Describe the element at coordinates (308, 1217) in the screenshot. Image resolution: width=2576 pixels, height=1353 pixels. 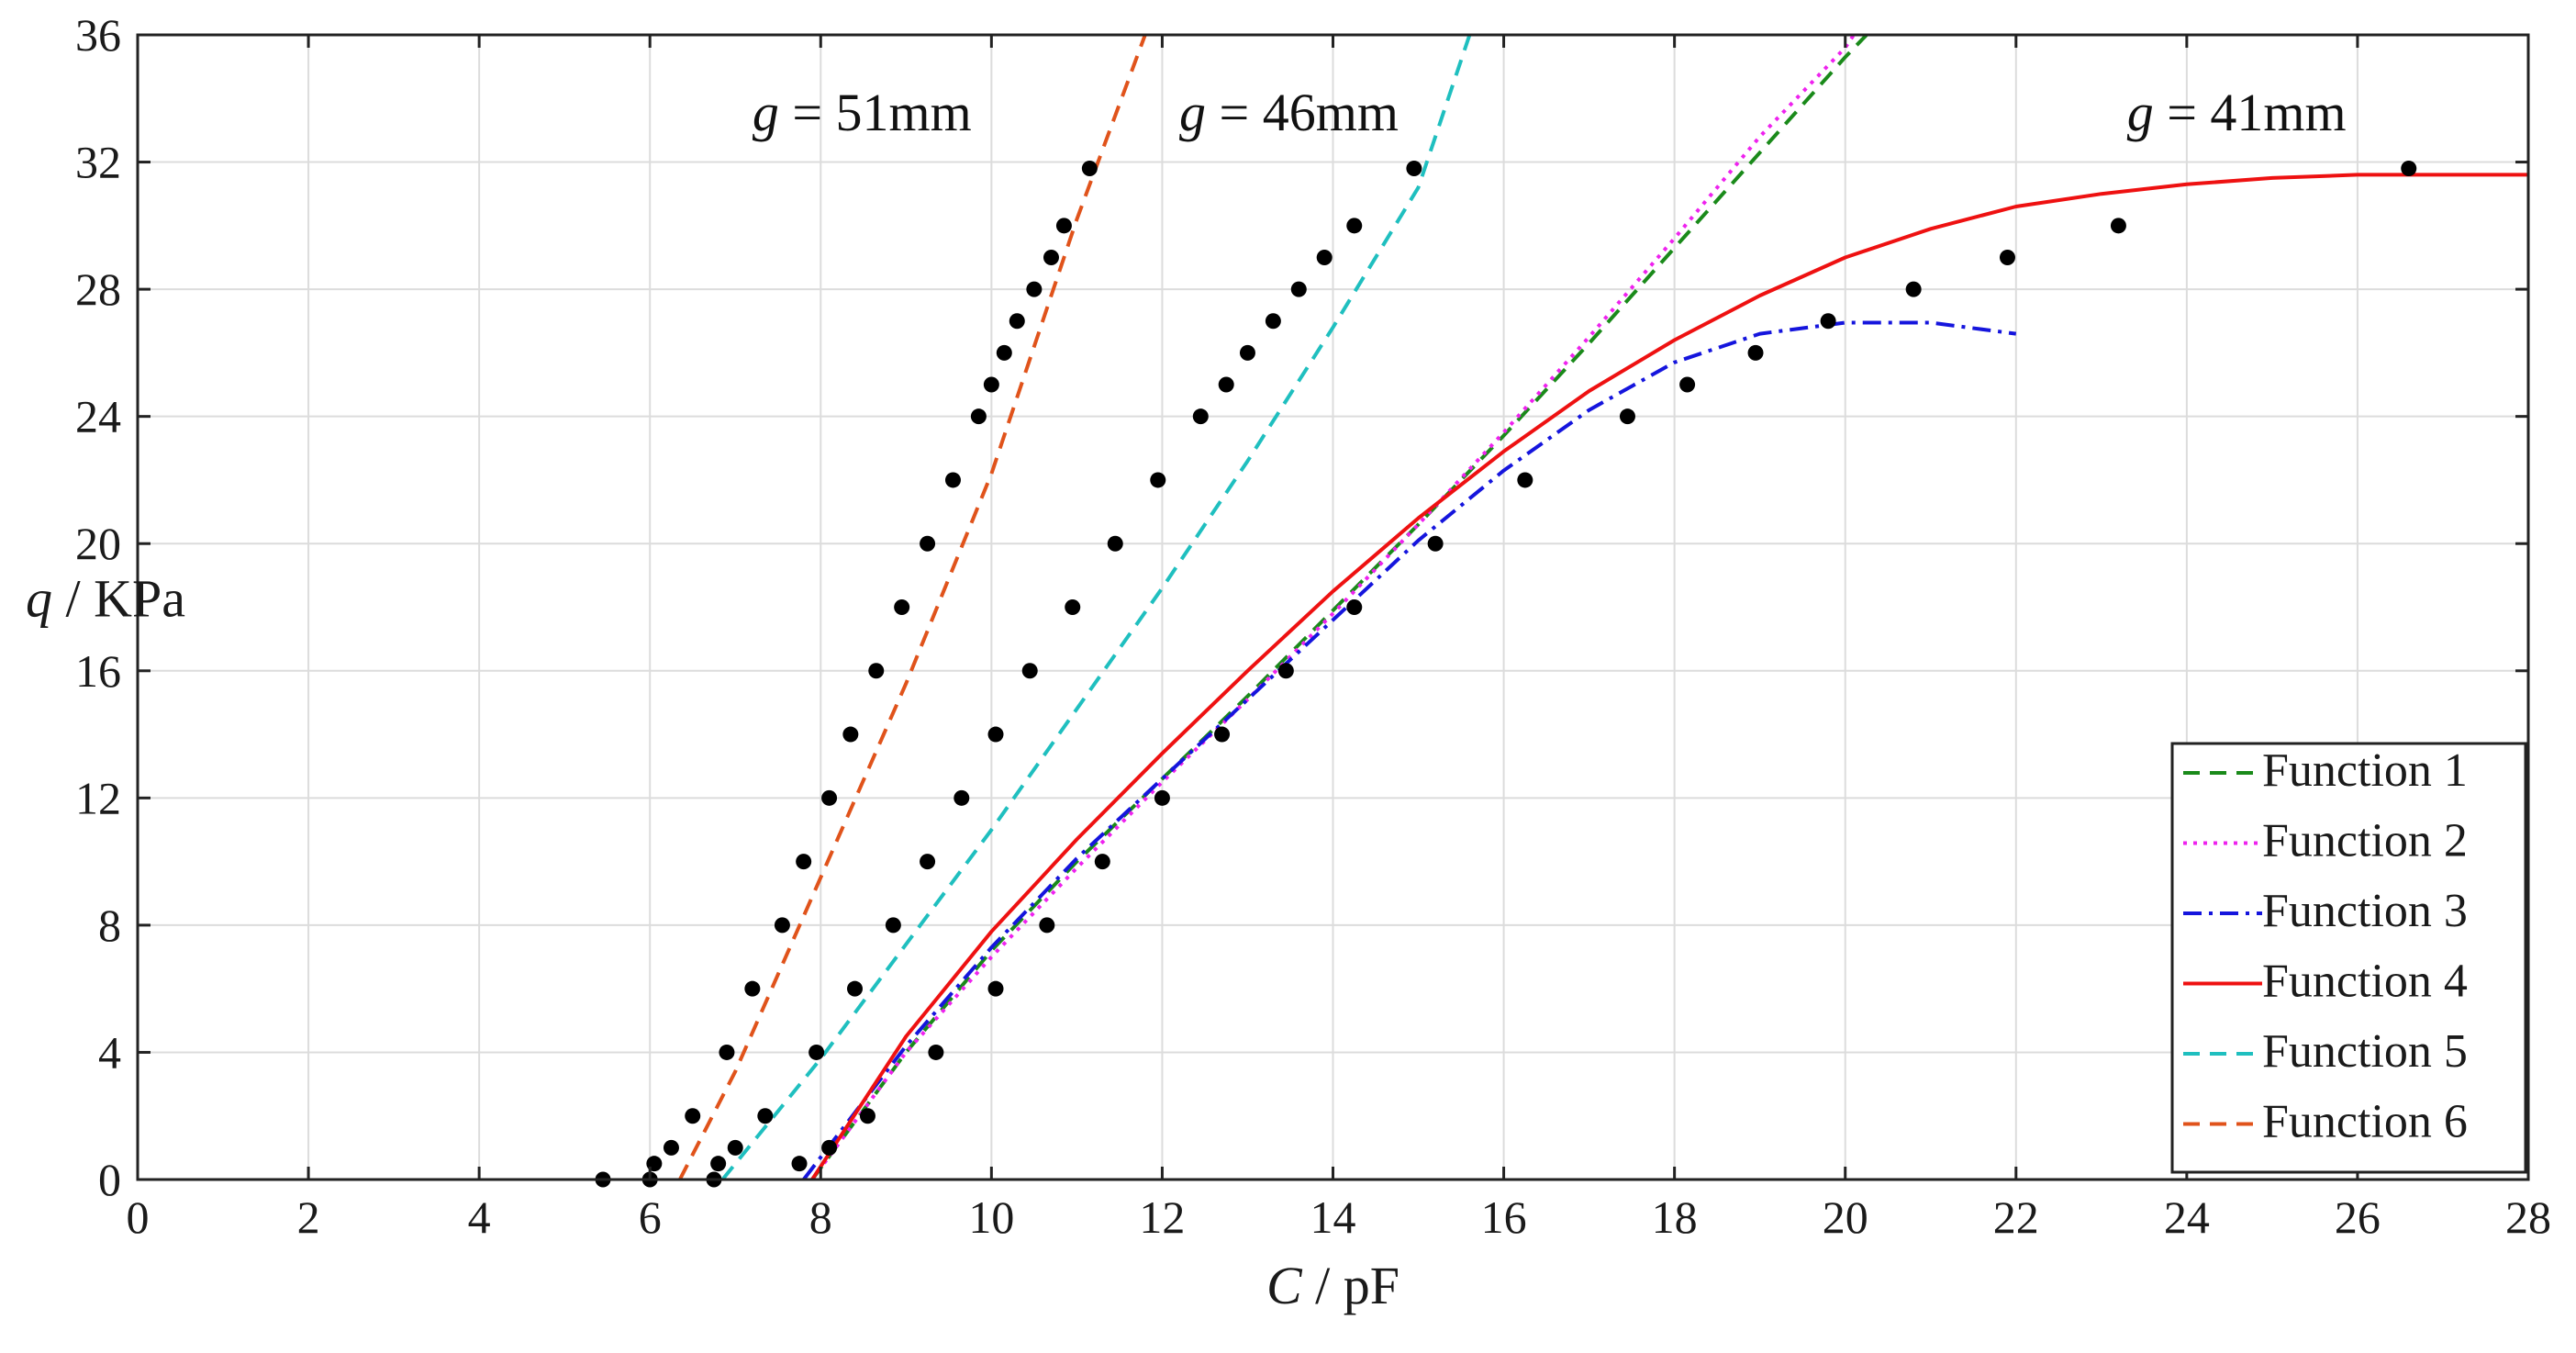
I see `x-tick-label: 2` at that location.